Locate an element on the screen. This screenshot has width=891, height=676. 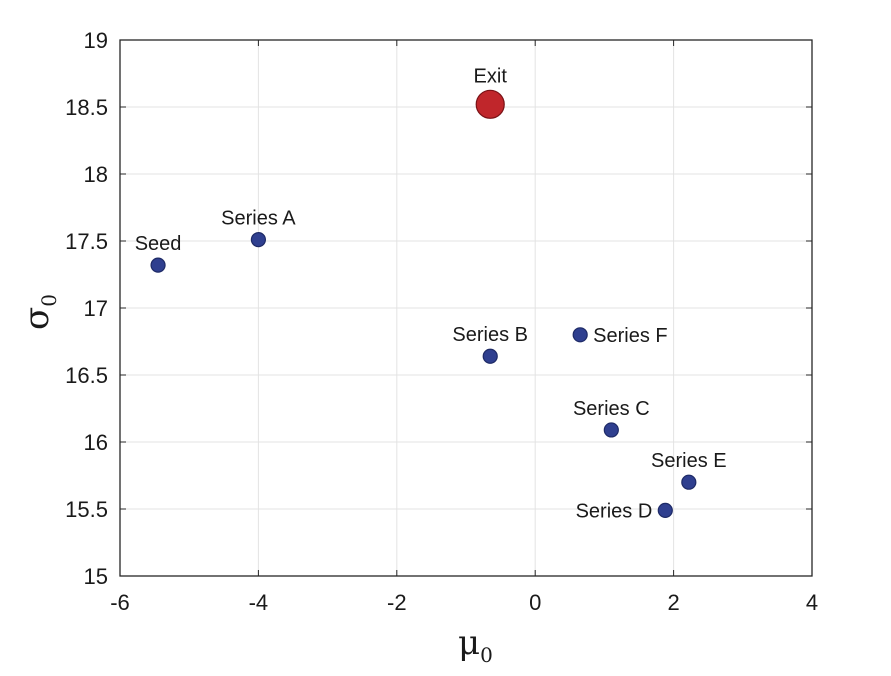
x-axis-title-main: μ is located at coordinates (469, 643).